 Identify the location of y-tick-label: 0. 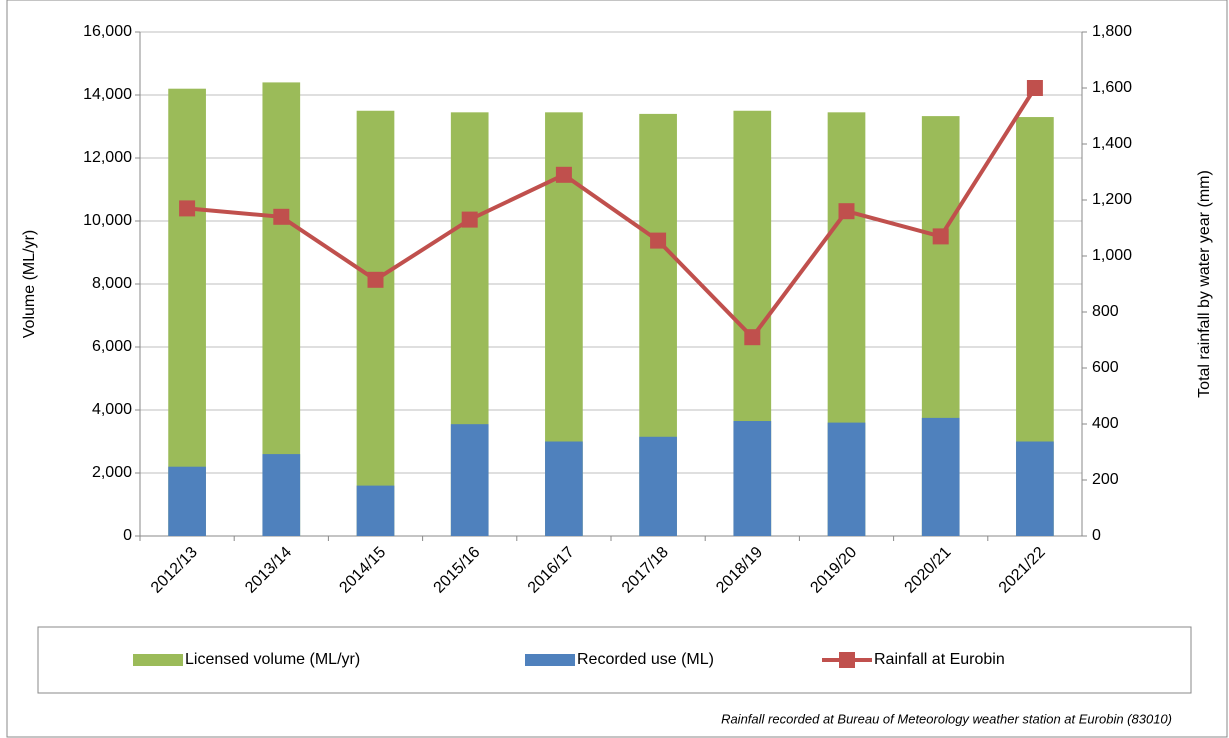
(127, 535).